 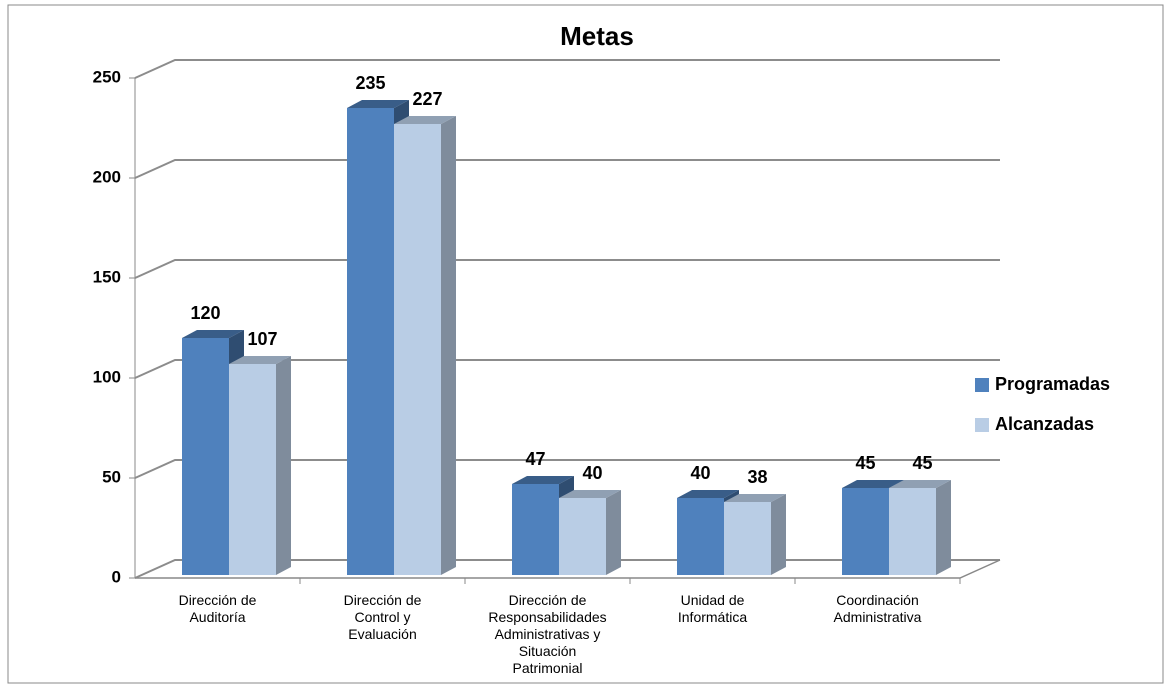 I want to click on y-tick-label: 0, so click(x=116, y=576).